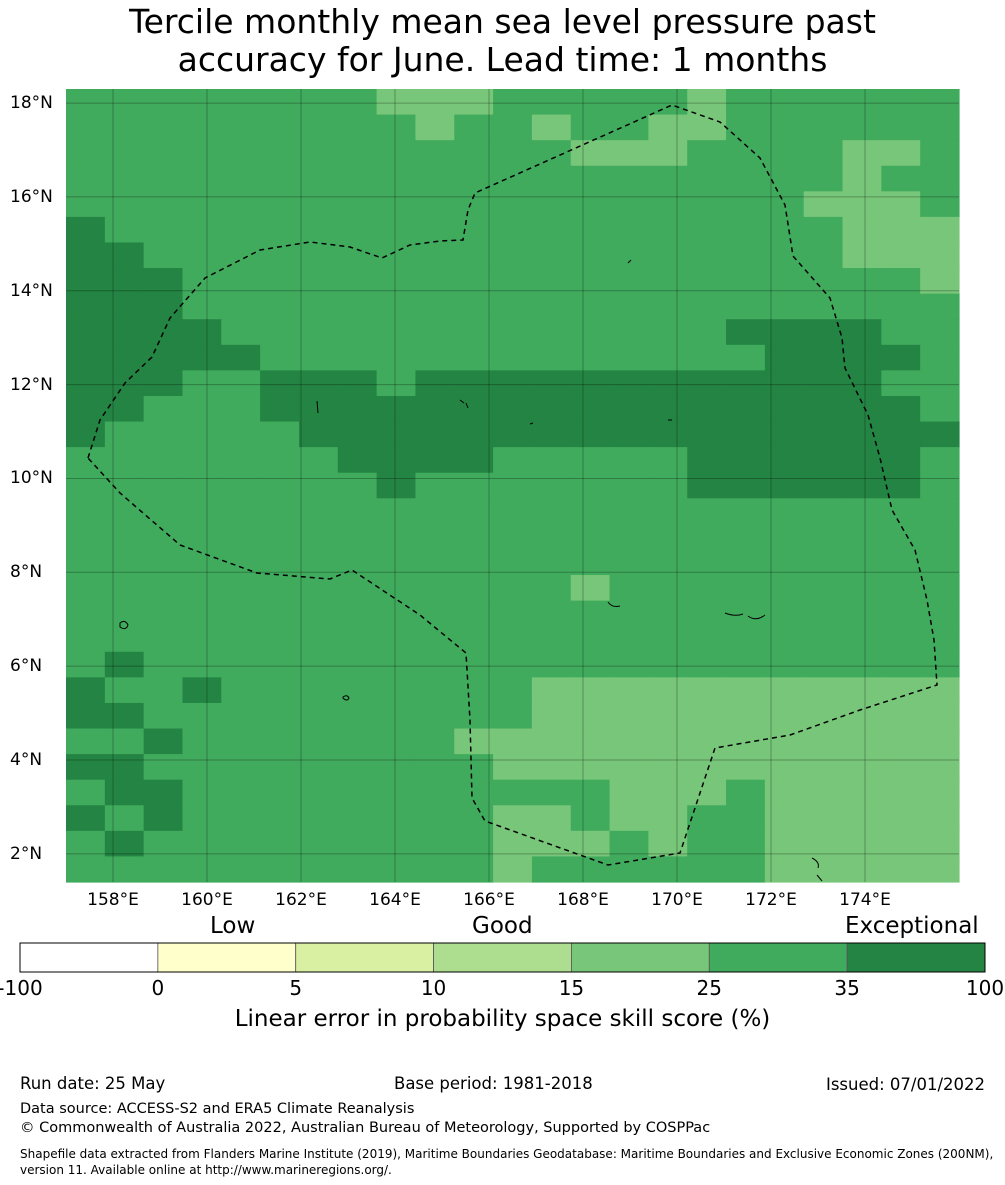  What do you see at coordinates (916, 957) in the screenshot?
I see `colorbar-segment` at bounding box center [916, 957].